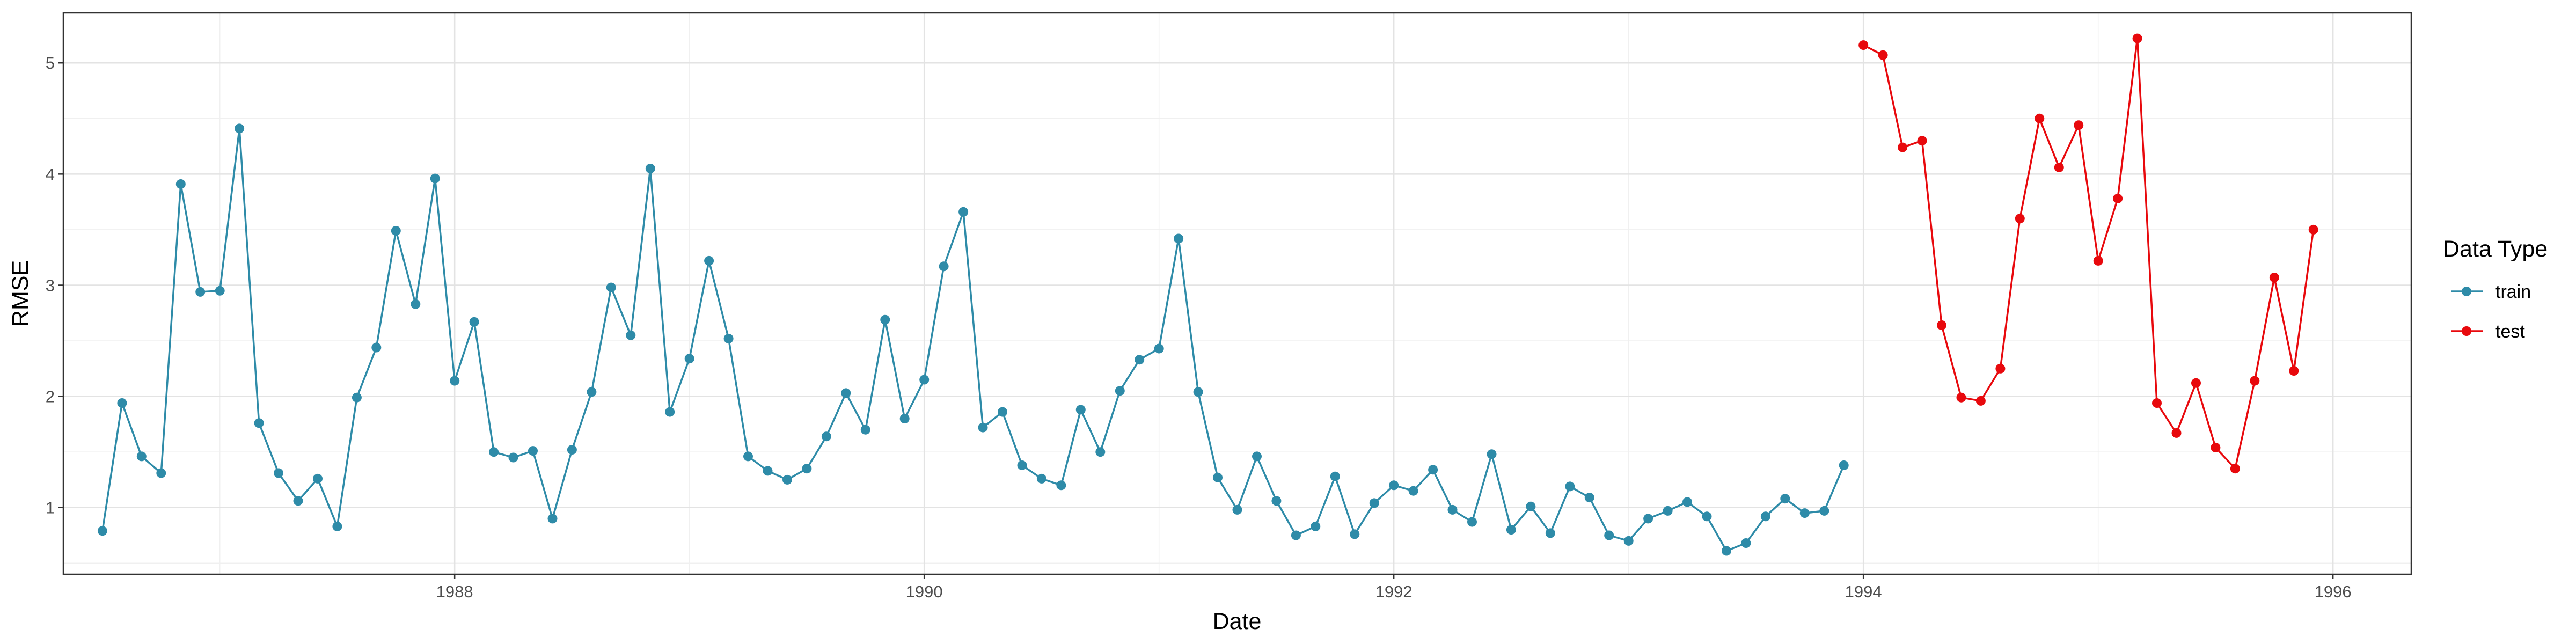  Describe the element at coordinates (2491, 292) in the screenshot. I see `legend-item-train: train` at that location.